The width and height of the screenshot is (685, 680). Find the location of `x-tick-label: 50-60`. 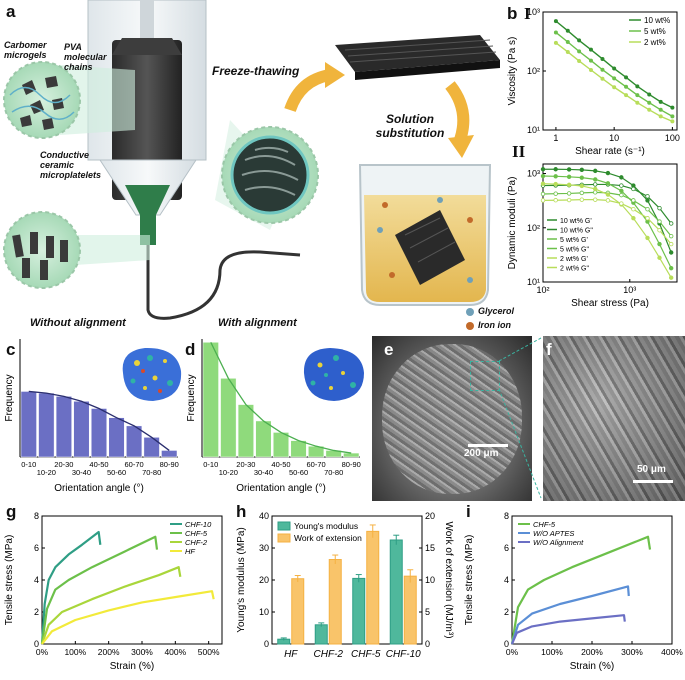

x-tick-label: 50-60 is located at coordinates (298, 472).